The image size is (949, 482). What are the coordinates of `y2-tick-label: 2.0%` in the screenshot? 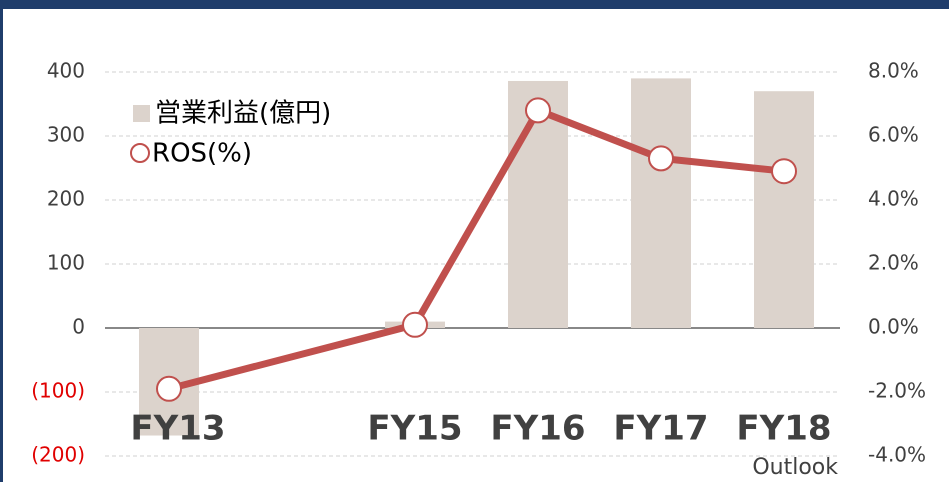 It's located at (893, 263).